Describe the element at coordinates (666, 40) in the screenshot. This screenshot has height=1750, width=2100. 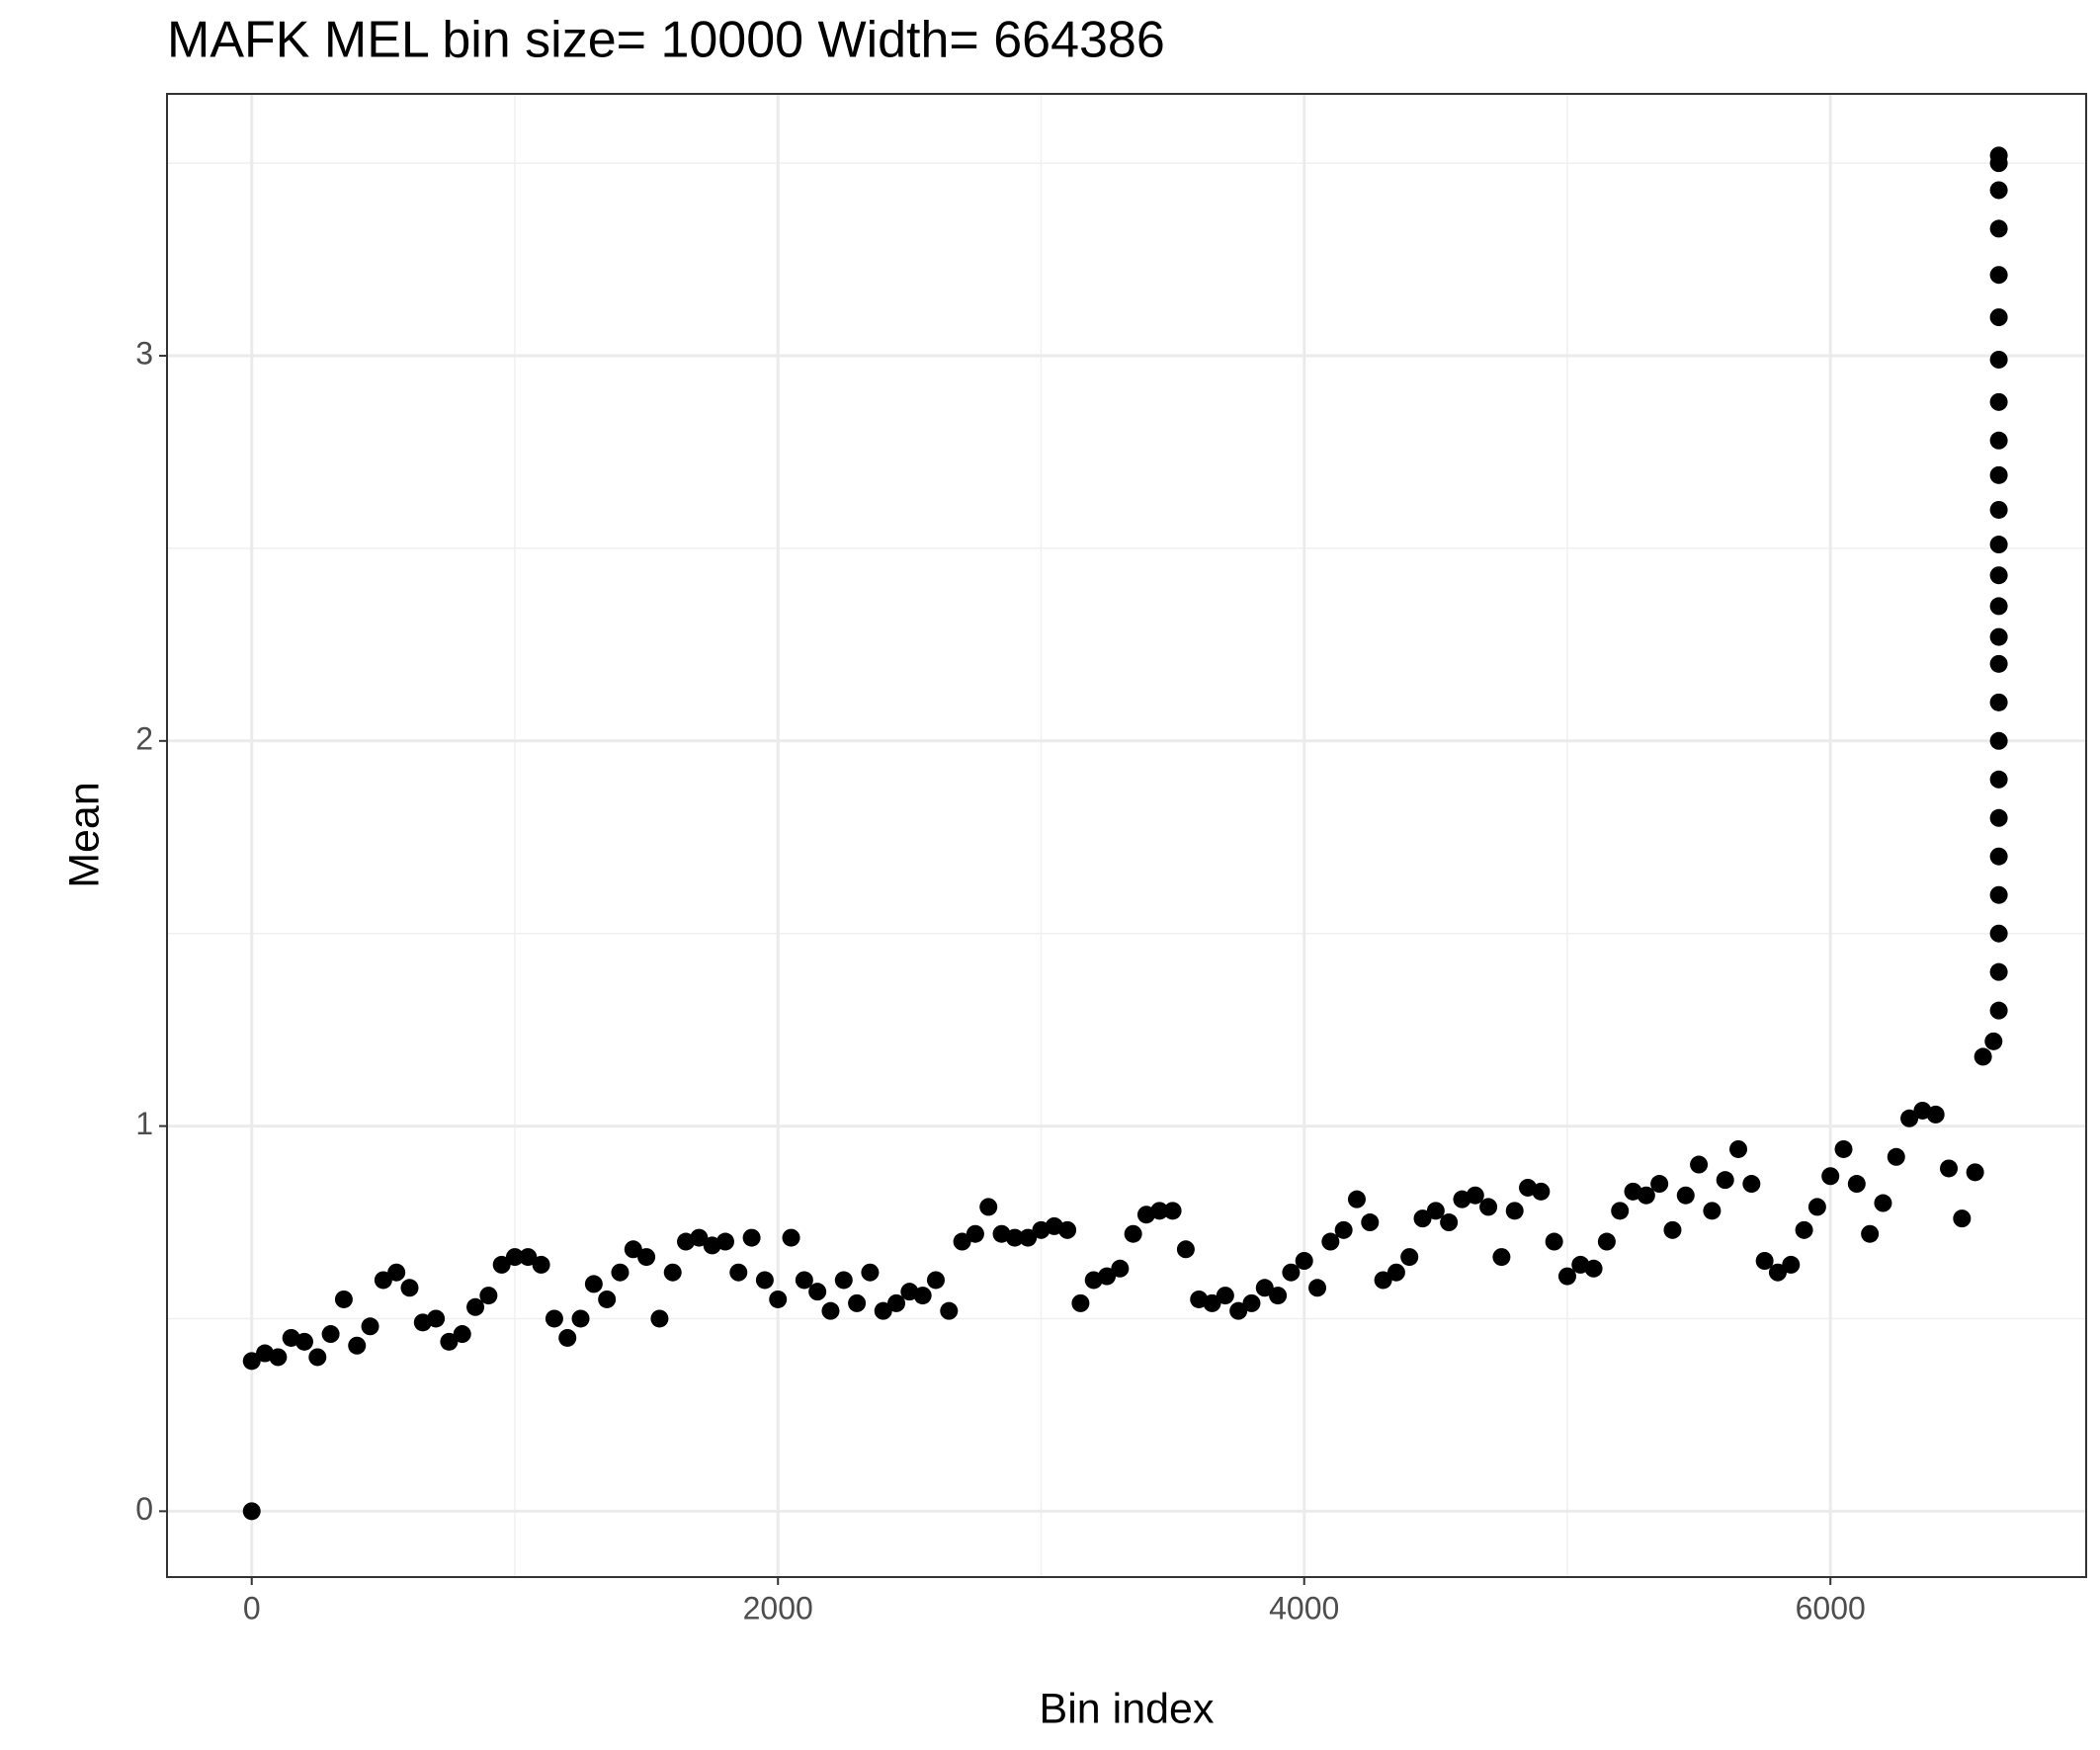
I see `chart-title: MAFK MEL bin size= 10000 Width= 664386` at that location.